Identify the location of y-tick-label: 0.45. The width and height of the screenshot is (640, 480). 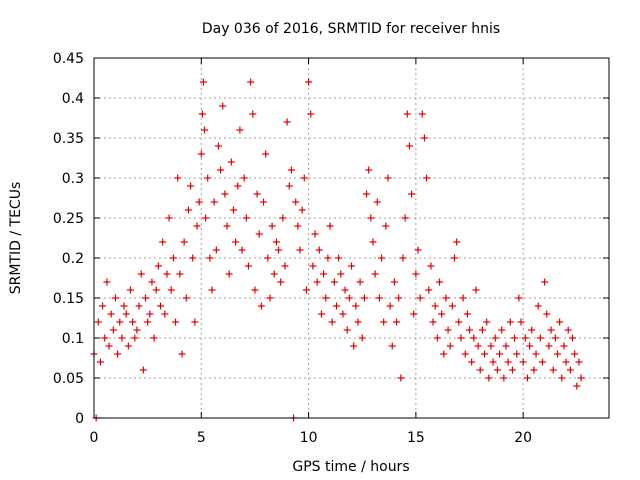
(68, 59).